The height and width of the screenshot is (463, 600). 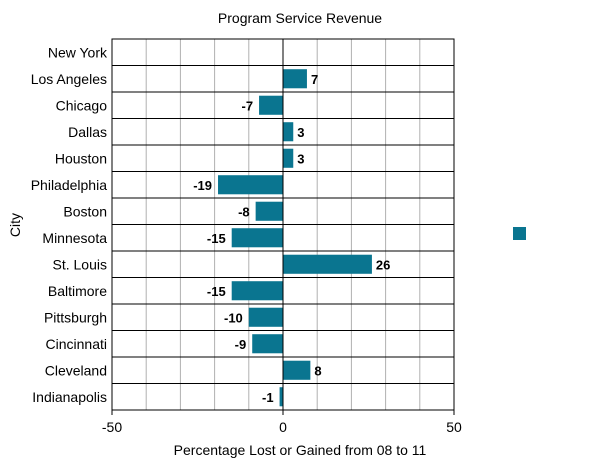 I want to click on category-label: St. Louis, so click(x=80, y=264).